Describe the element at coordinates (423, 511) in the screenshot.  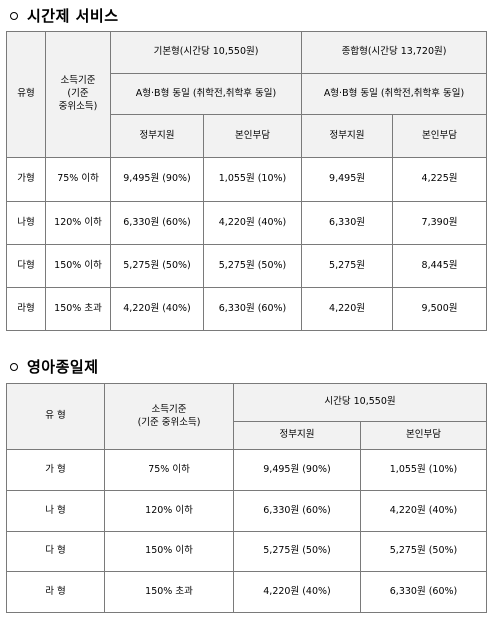
I see `cell-self: 4,220원 (40%)` at that location.